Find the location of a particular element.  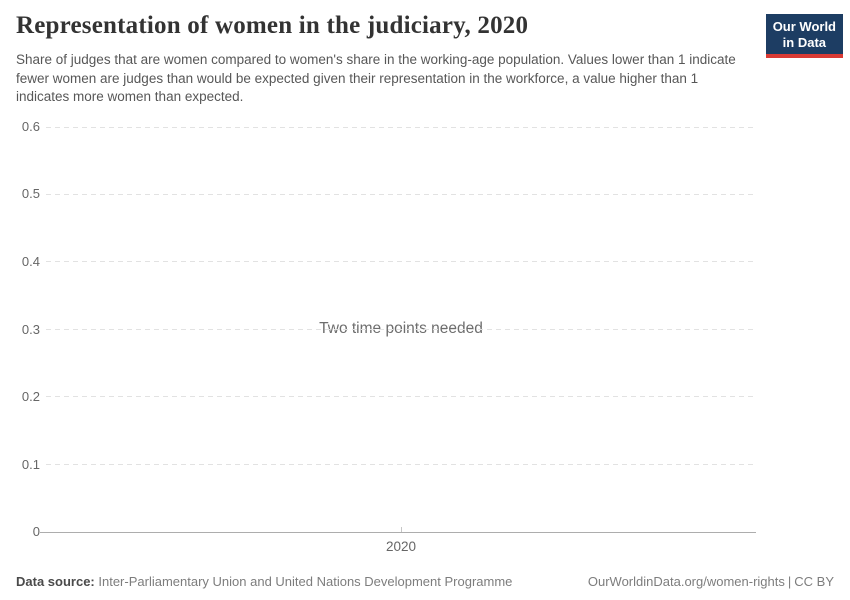

y-axis-tick-label: 0.4 is located at coordinates (30, 261).